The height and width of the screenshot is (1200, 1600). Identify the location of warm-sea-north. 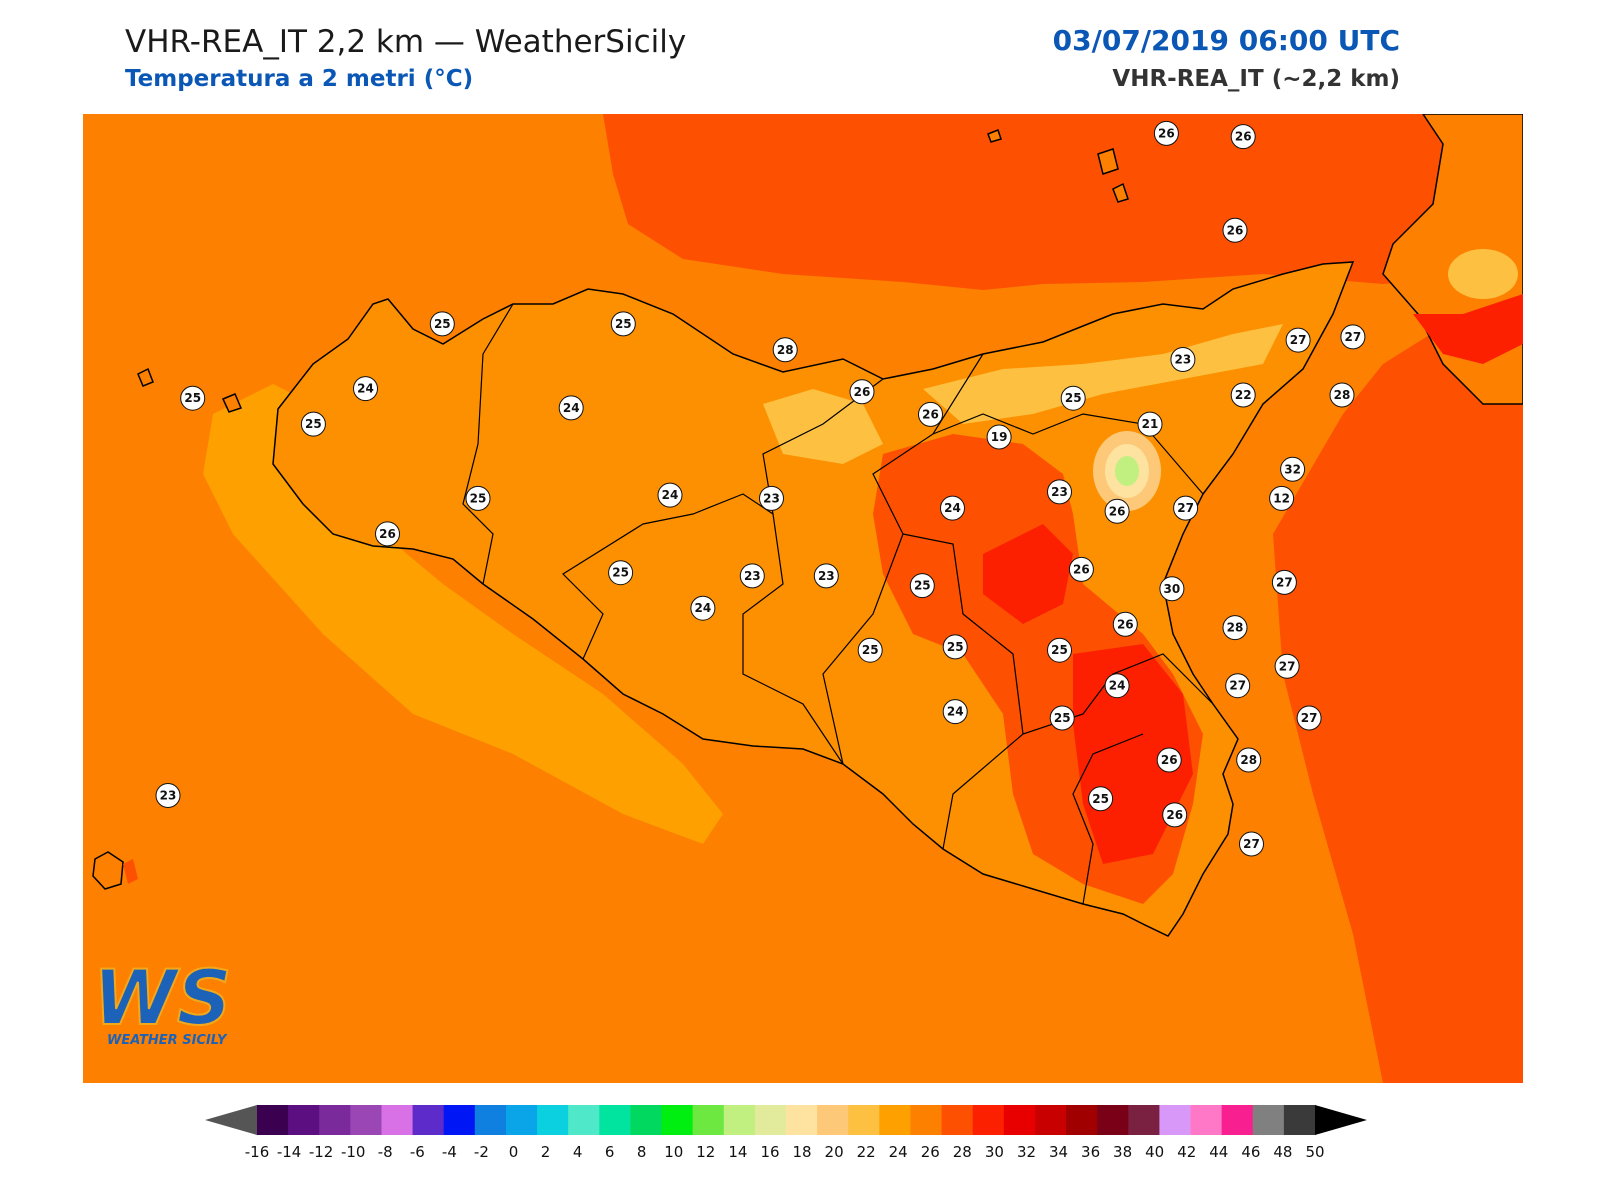
(1063, 202).